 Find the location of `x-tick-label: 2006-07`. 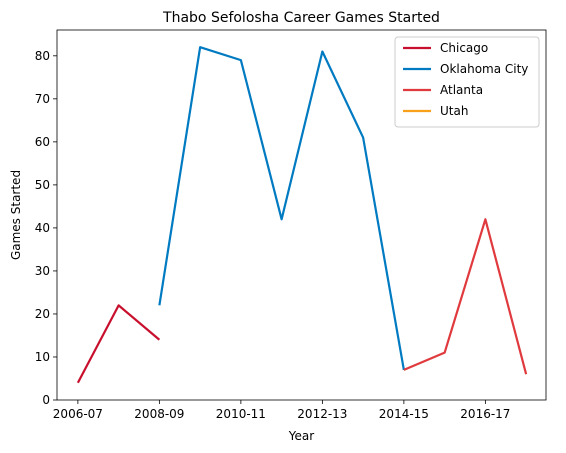

x-tick-label: 2006-07 is located at coordinates (78, 414).